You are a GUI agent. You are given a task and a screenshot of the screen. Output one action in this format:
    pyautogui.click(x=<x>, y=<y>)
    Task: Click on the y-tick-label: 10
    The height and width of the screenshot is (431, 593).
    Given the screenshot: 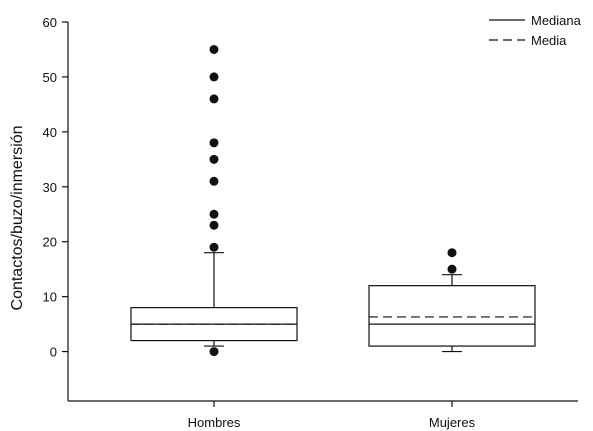 What is the action you would take?
    pyautogui.click(x=50, y=297)
    